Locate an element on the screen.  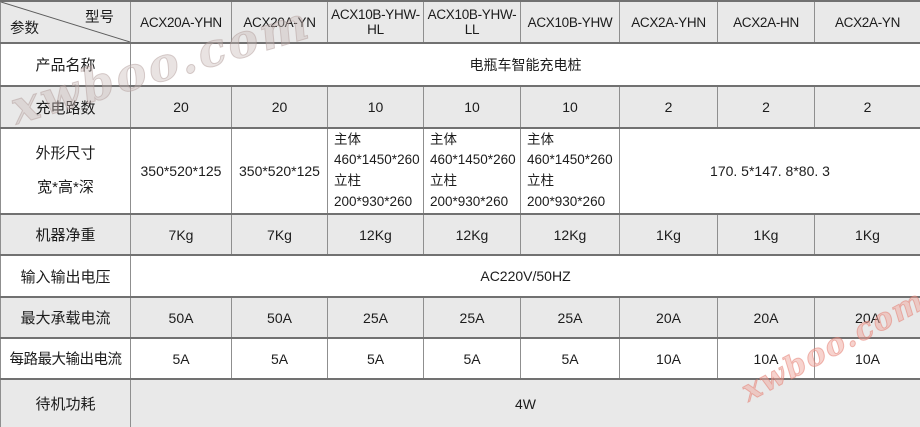
model-header: ACX10B-YHW-HL is located at coordinates (375, 22).